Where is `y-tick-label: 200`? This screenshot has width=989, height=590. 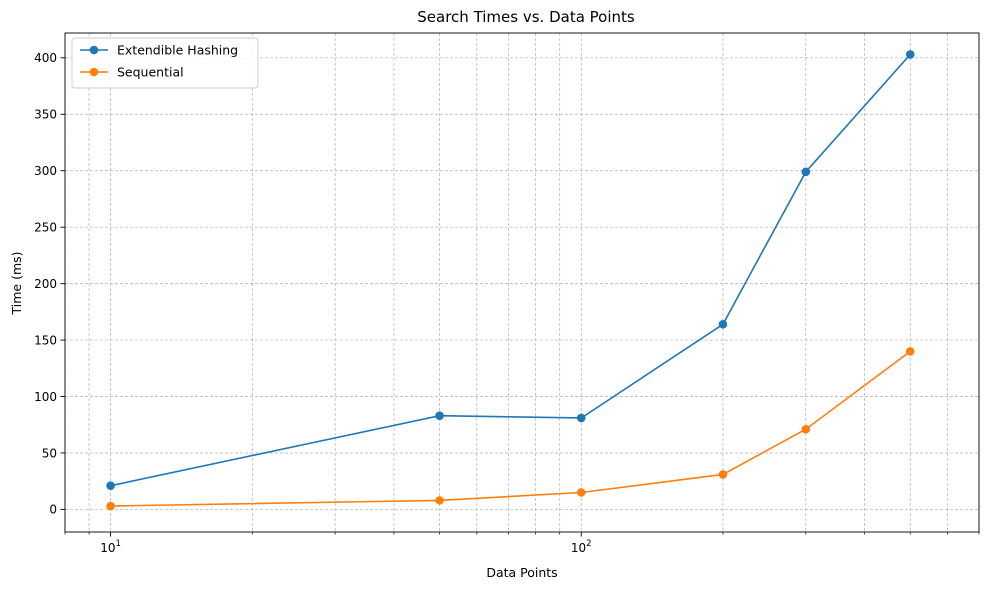
y-tick-label: 200 is located at coordinates (45, 284).